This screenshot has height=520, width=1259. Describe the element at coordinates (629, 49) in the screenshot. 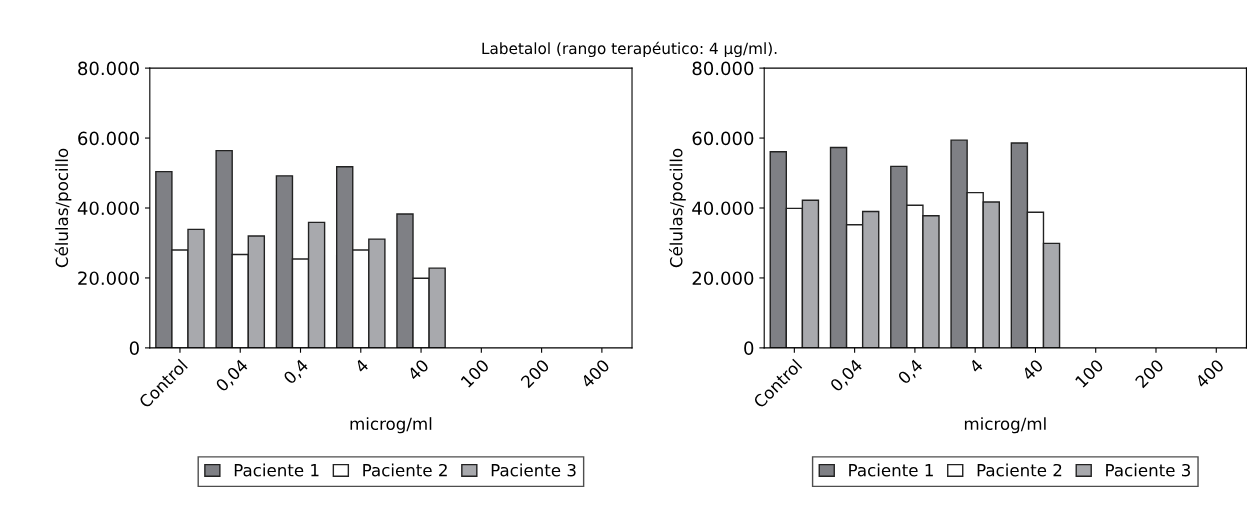

I see `chart-title: Labetalol (rango terapéutico: 4 µg/ml).` at that location.